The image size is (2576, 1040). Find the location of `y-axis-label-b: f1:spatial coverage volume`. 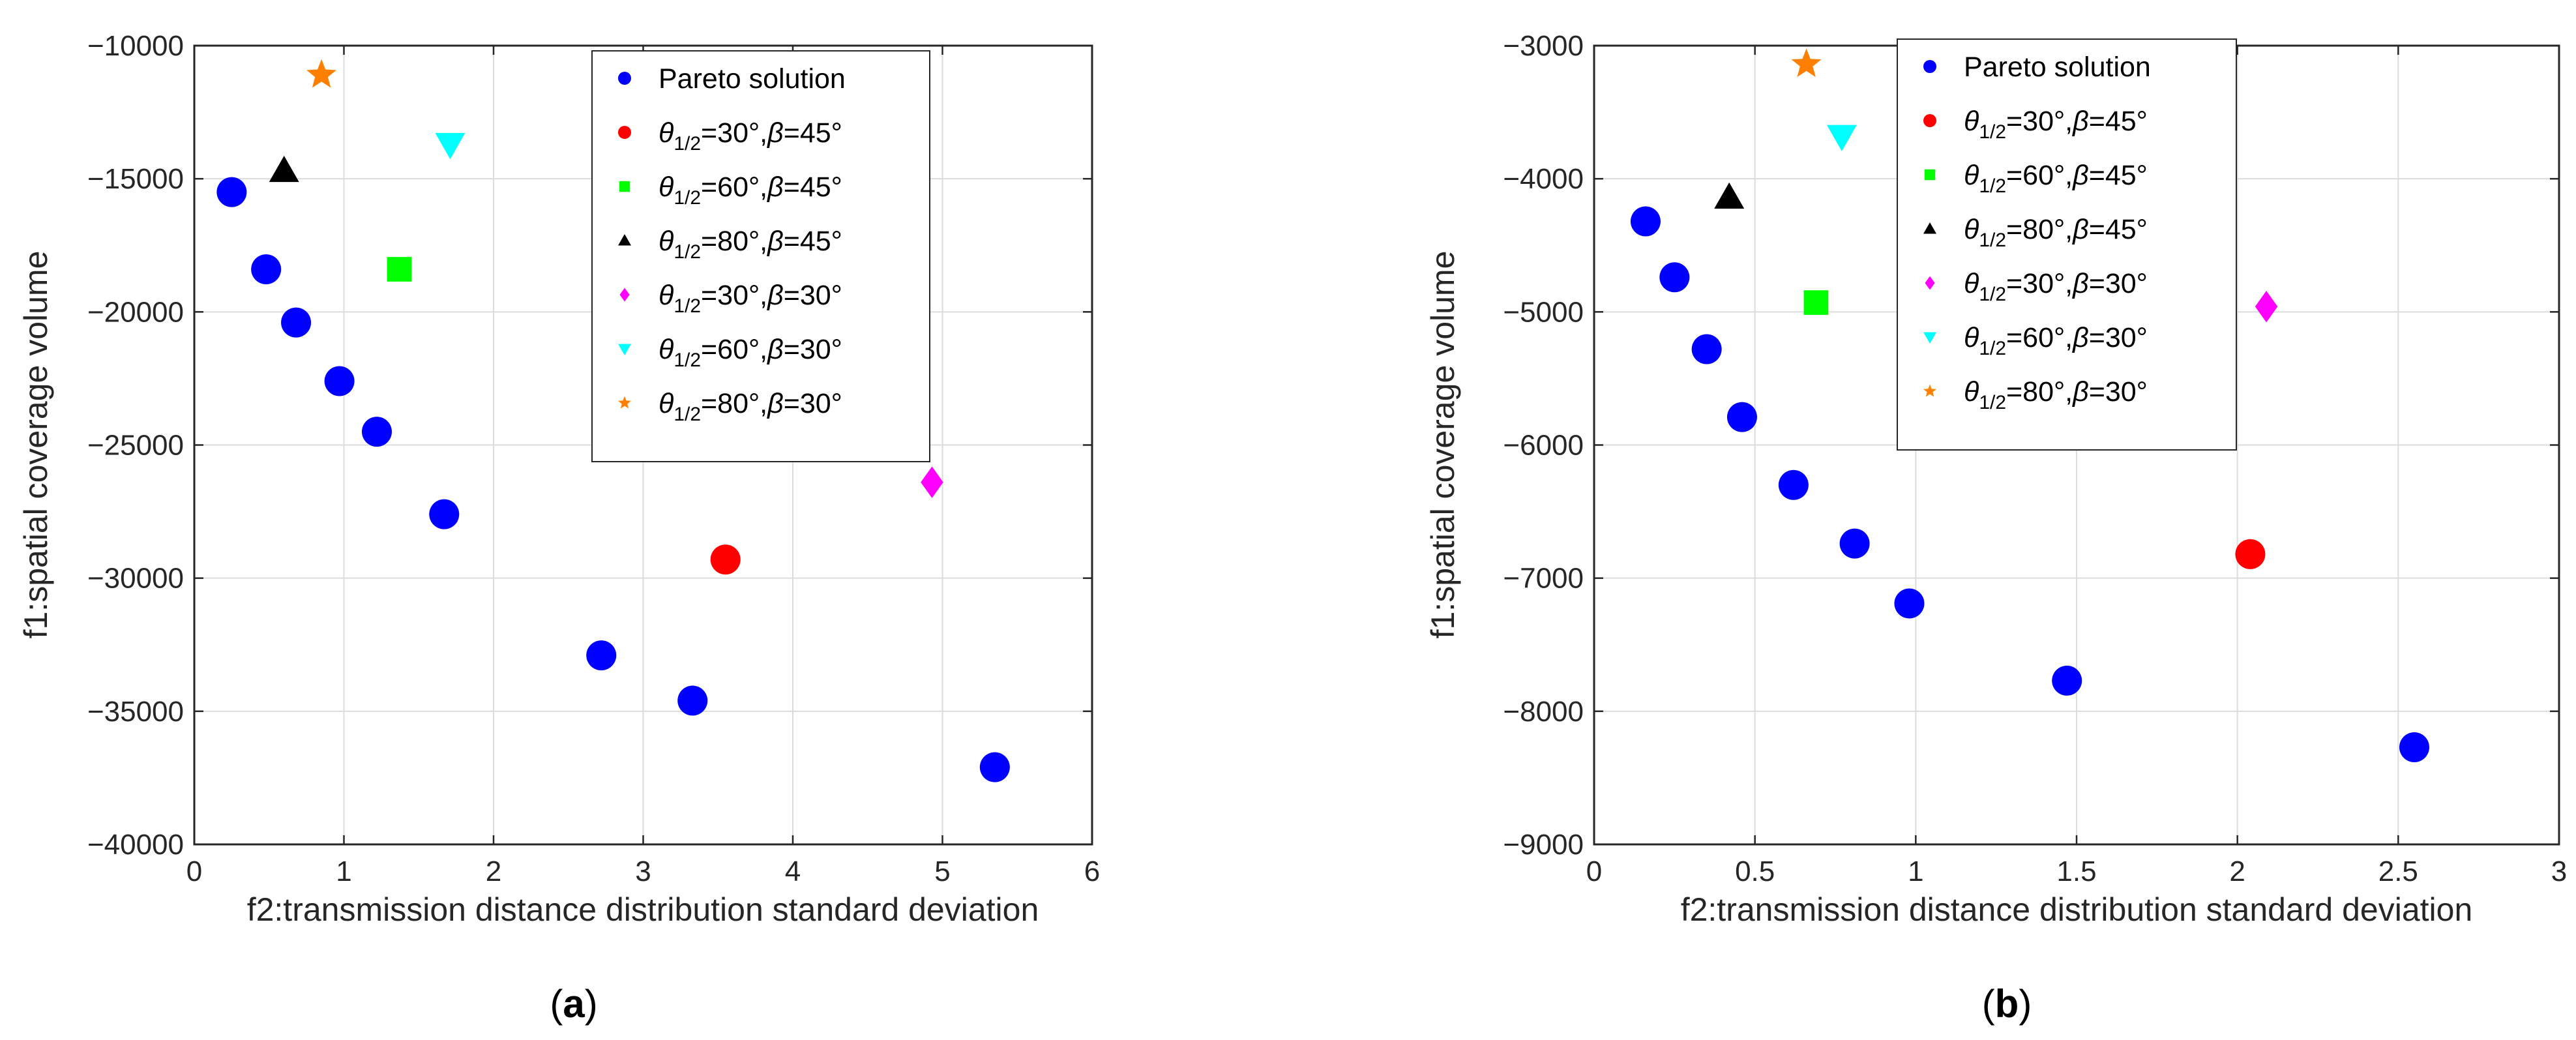

y-axis-label-b: f1:spatial coverage volume is located at coordinates (1443, 445).